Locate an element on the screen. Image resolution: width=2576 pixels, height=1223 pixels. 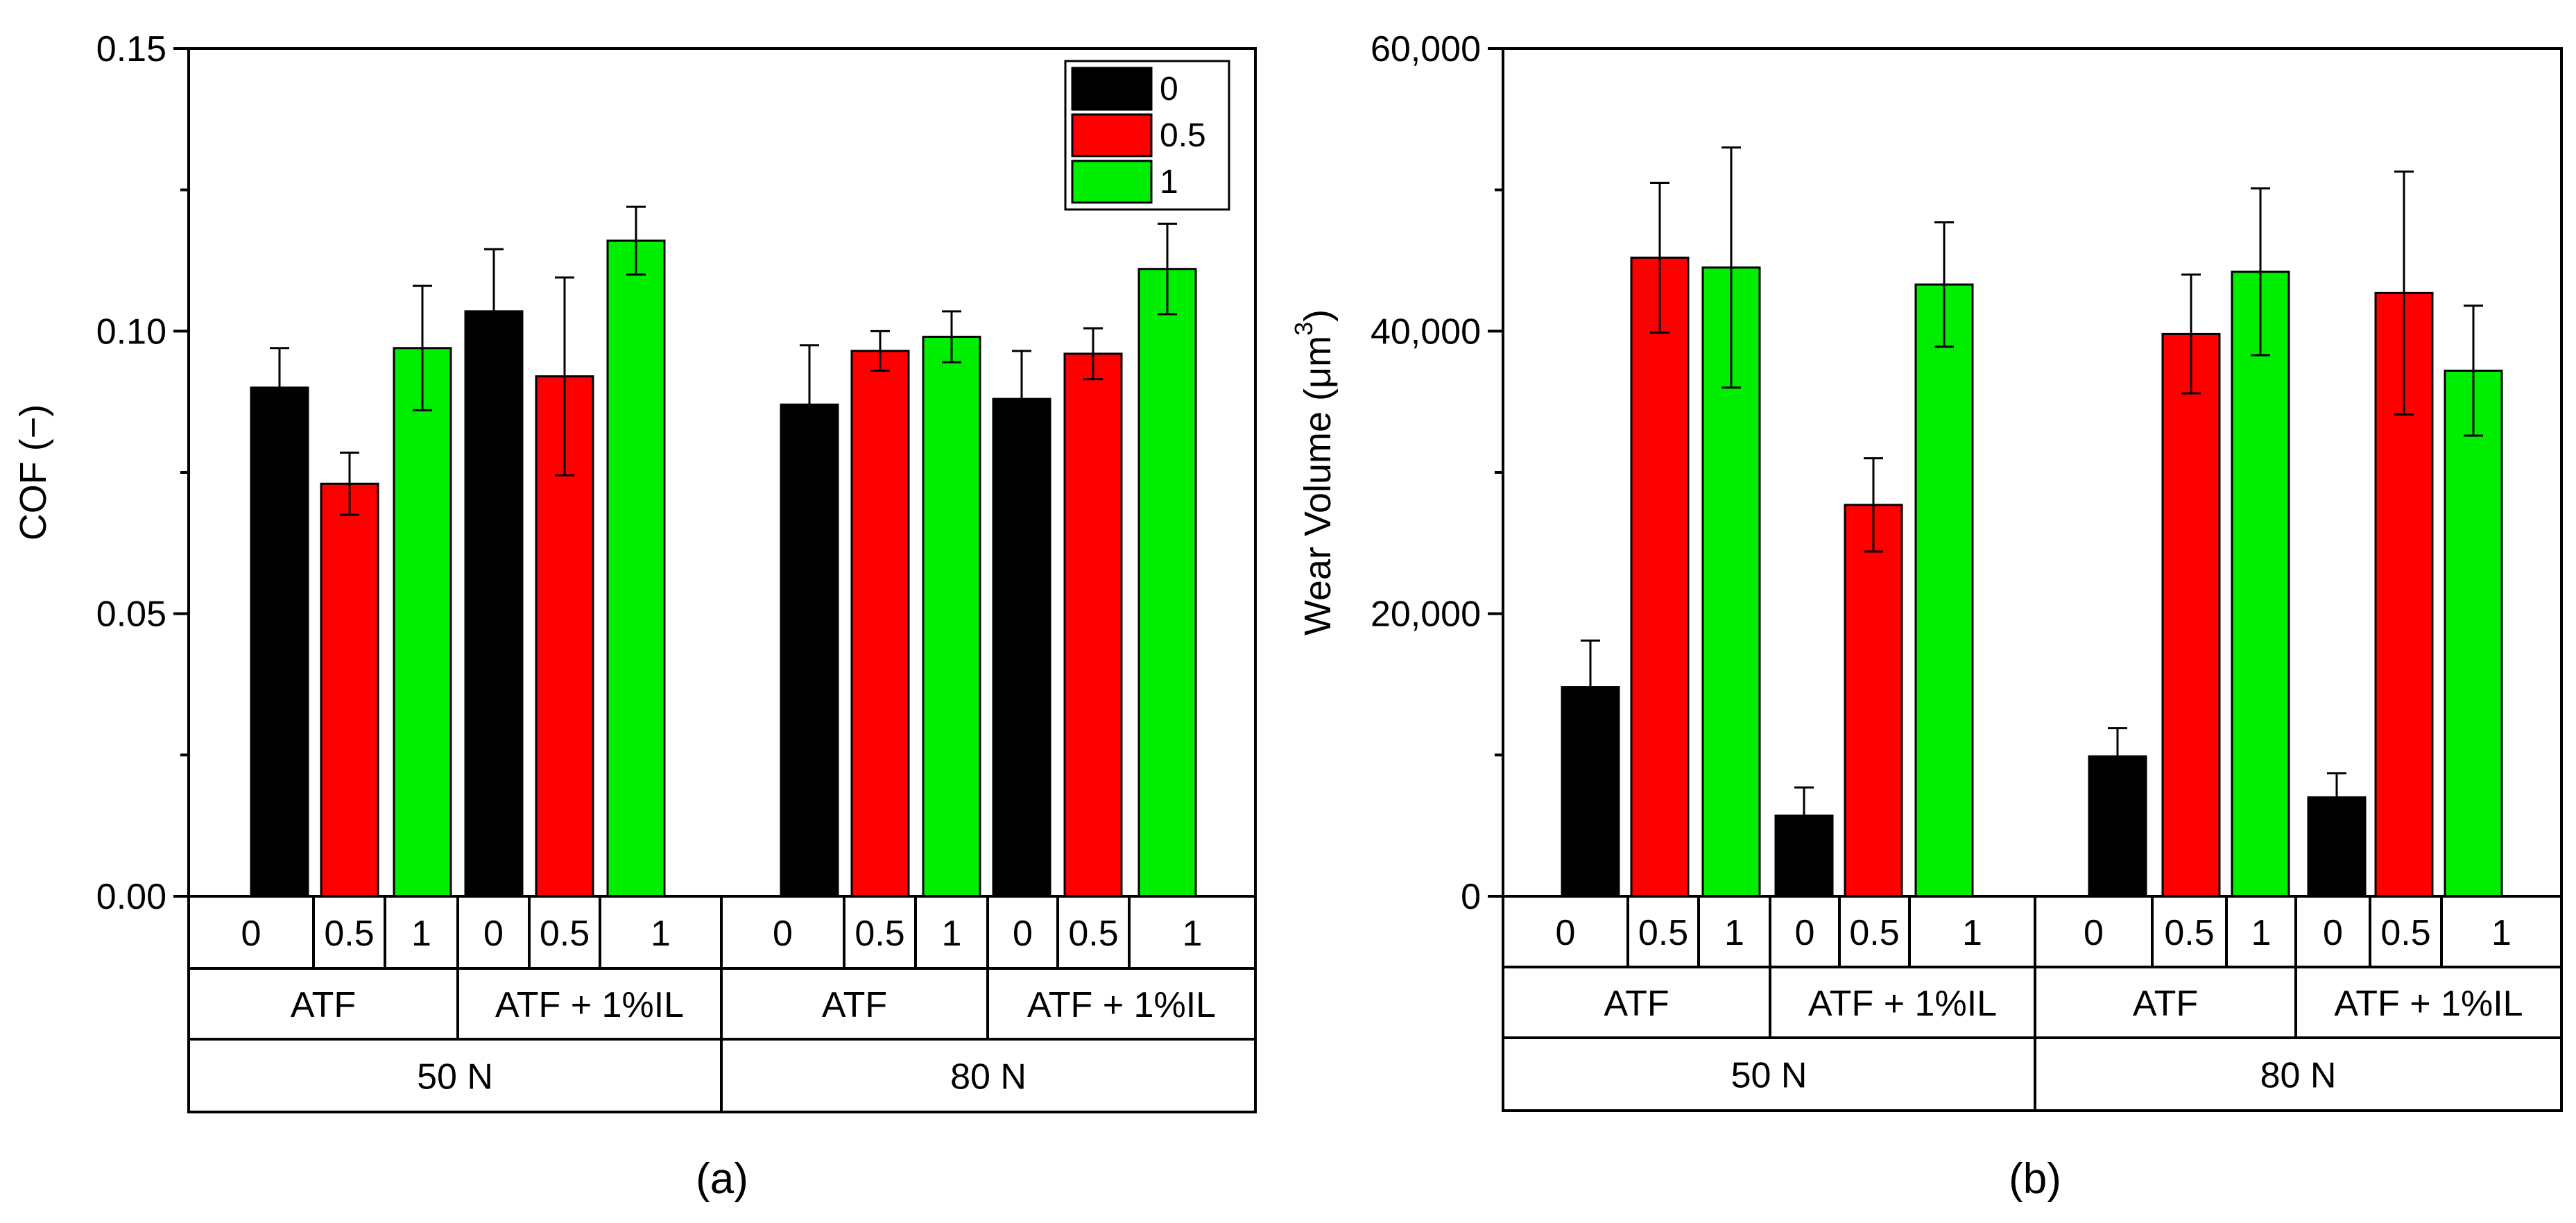
y-tick-label: 20,000 is located at coordinates (1426, 615).